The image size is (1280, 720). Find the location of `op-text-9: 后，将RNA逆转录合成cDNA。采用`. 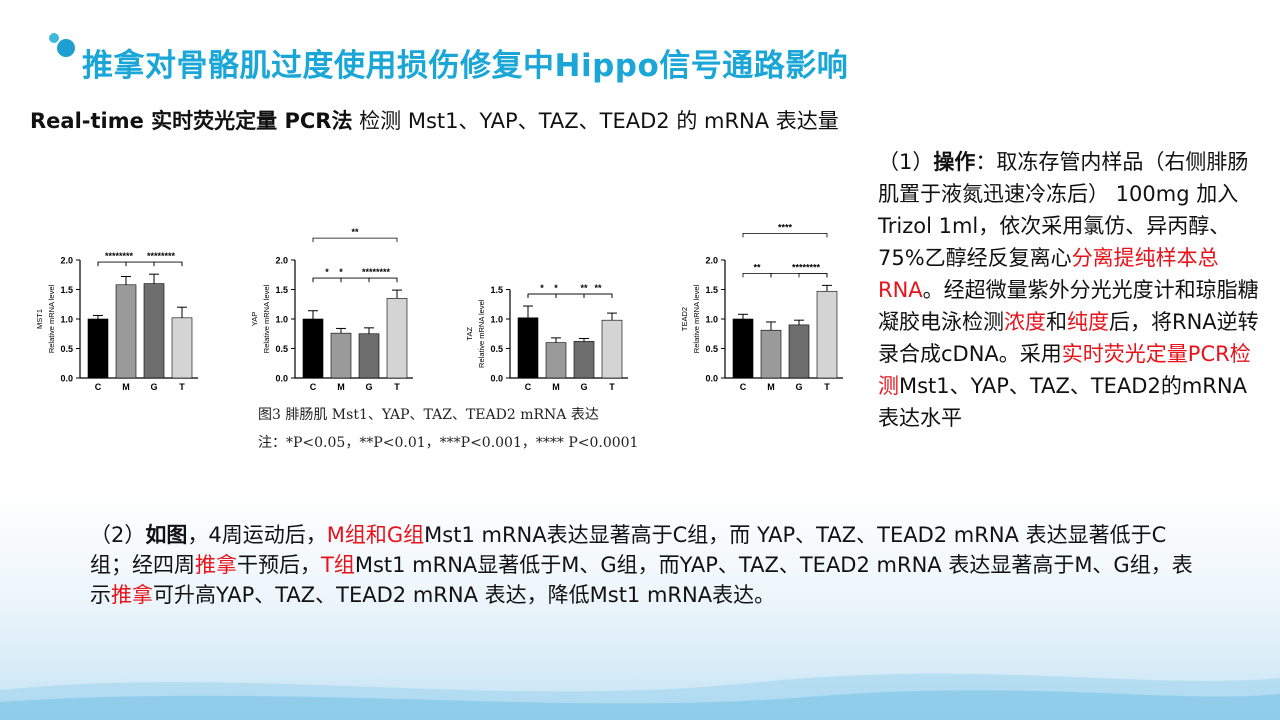

op-text-9: 后，将RNA逆转录合成cDNA。采用 is located at coordinates (1068, 338).